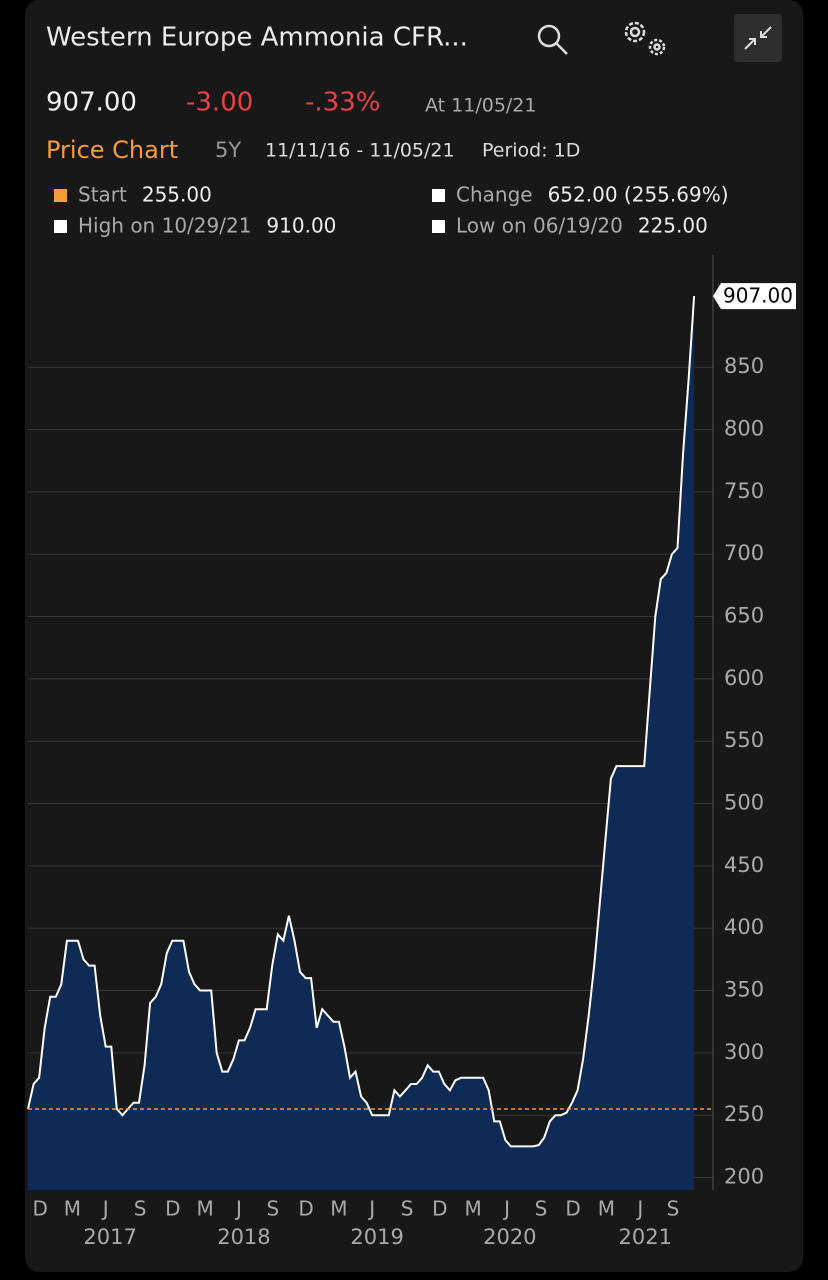  What do you see at coordinates (494, 195) in the screenshot?
I see `stat-label: Change` at bounding box center [494, 195].